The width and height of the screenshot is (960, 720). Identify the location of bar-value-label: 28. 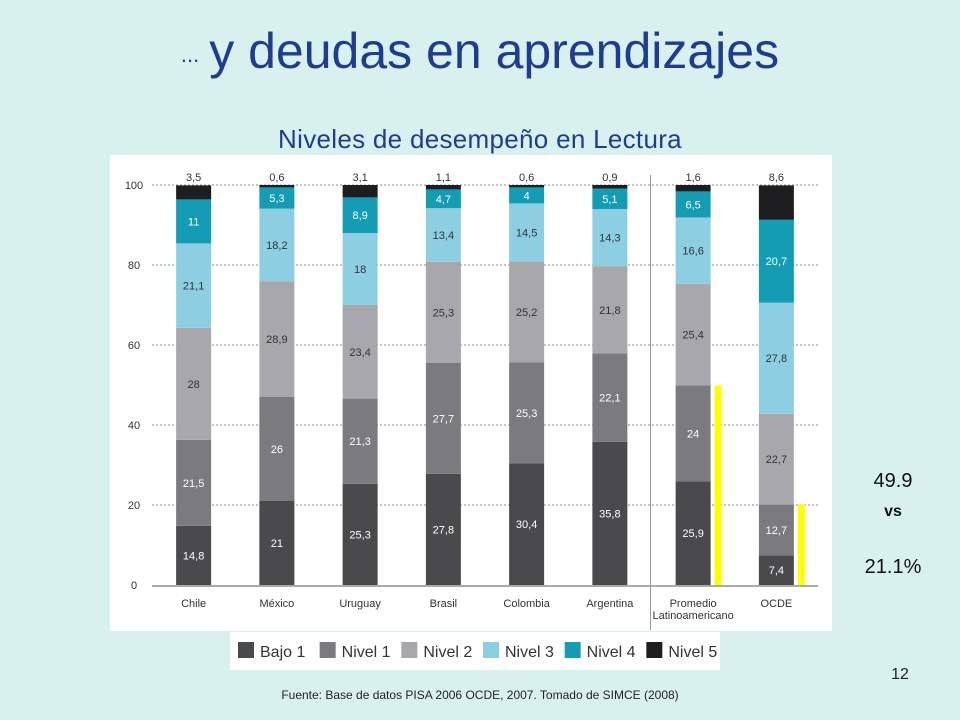
(194, 385).